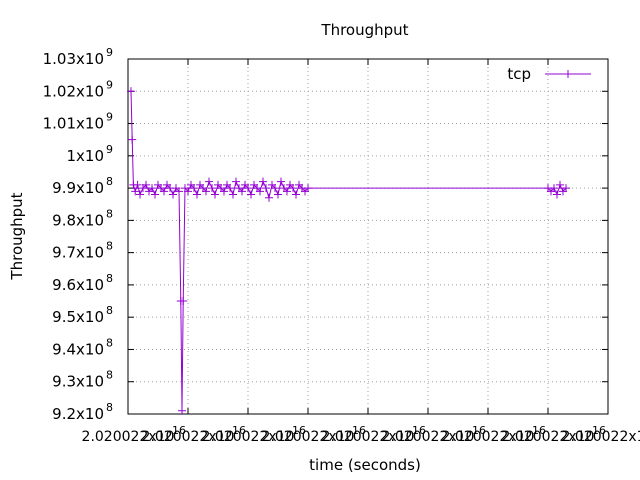 This screenshot has width=640, height=480. What do you see at coordinates (73, 59) in the screenshot?
I see `y-tick-label: 1.03x10` at bounding box center [73, 59].